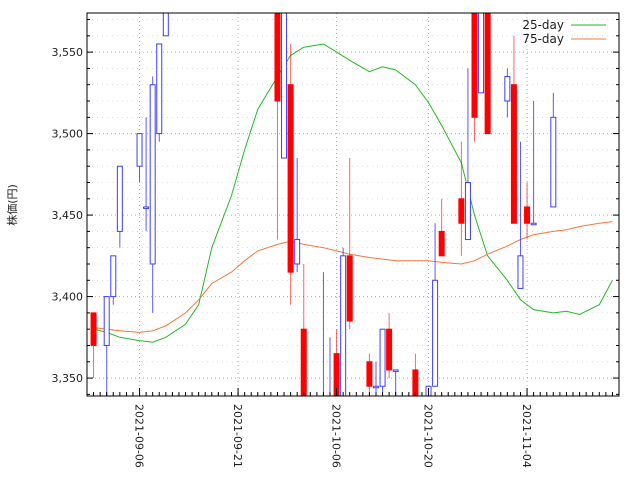 The width and height of the screenshot is (640, 480). What do you see at coordinates (68, 52) in the screenshot?
I see `y-tick-label: 3,550` at bounding box center [68, 52].